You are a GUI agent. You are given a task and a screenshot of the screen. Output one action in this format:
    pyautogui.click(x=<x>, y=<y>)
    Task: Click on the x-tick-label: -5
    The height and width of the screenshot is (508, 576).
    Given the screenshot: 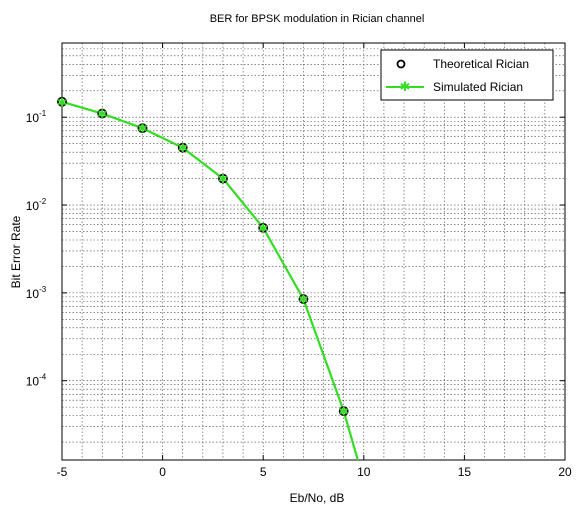 What is the action you would take?
    pyautogui.click(x=62, y=472)
    